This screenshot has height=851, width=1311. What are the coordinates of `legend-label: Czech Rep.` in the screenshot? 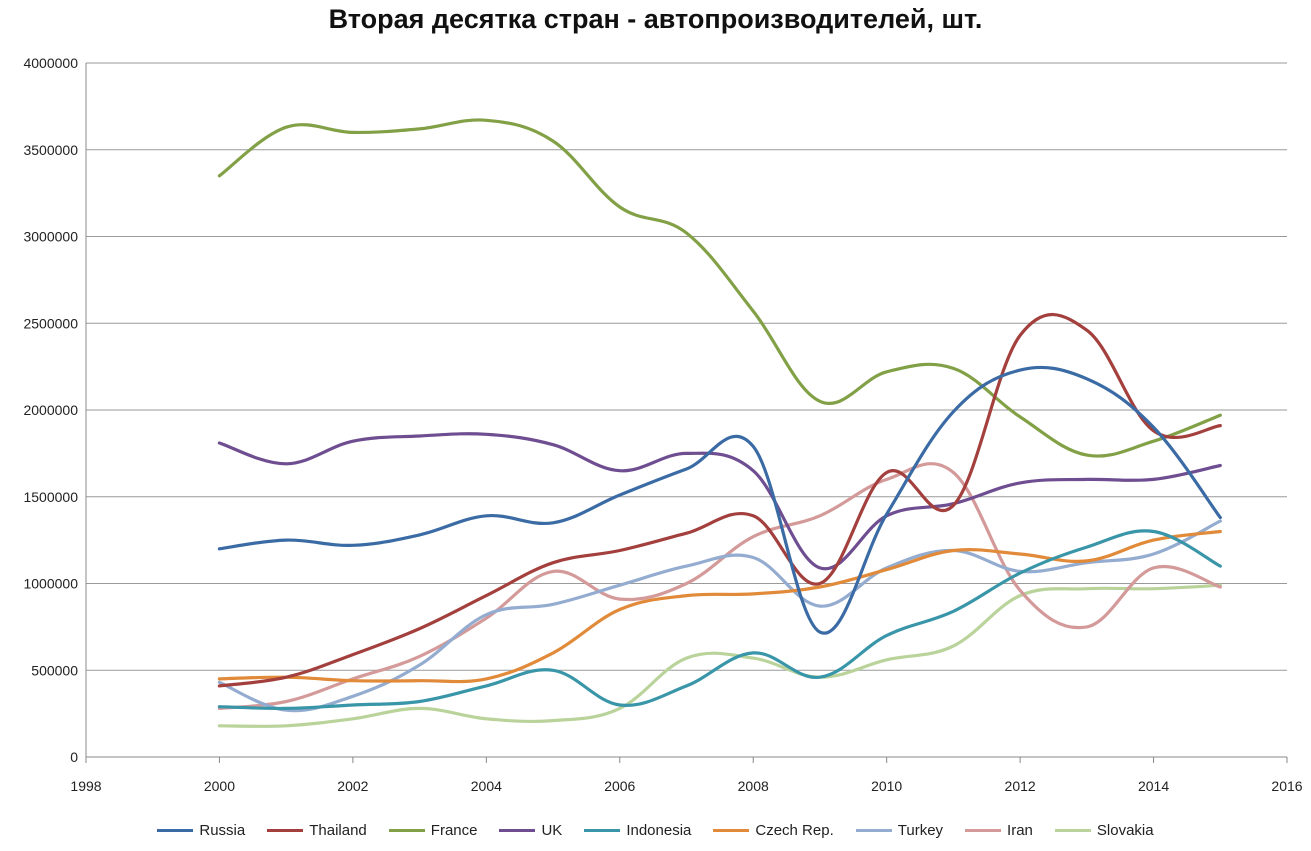 It's located at (794, 830).